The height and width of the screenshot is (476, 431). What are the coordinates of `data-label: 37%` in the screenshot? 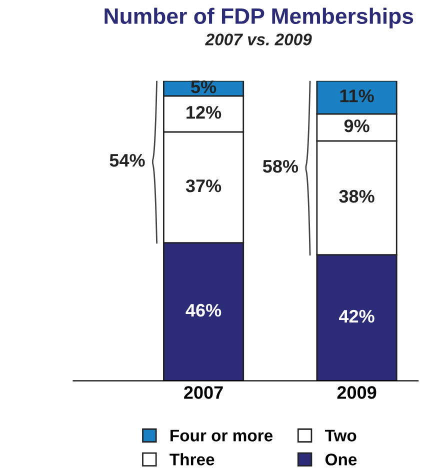 It's located at (204, 185).